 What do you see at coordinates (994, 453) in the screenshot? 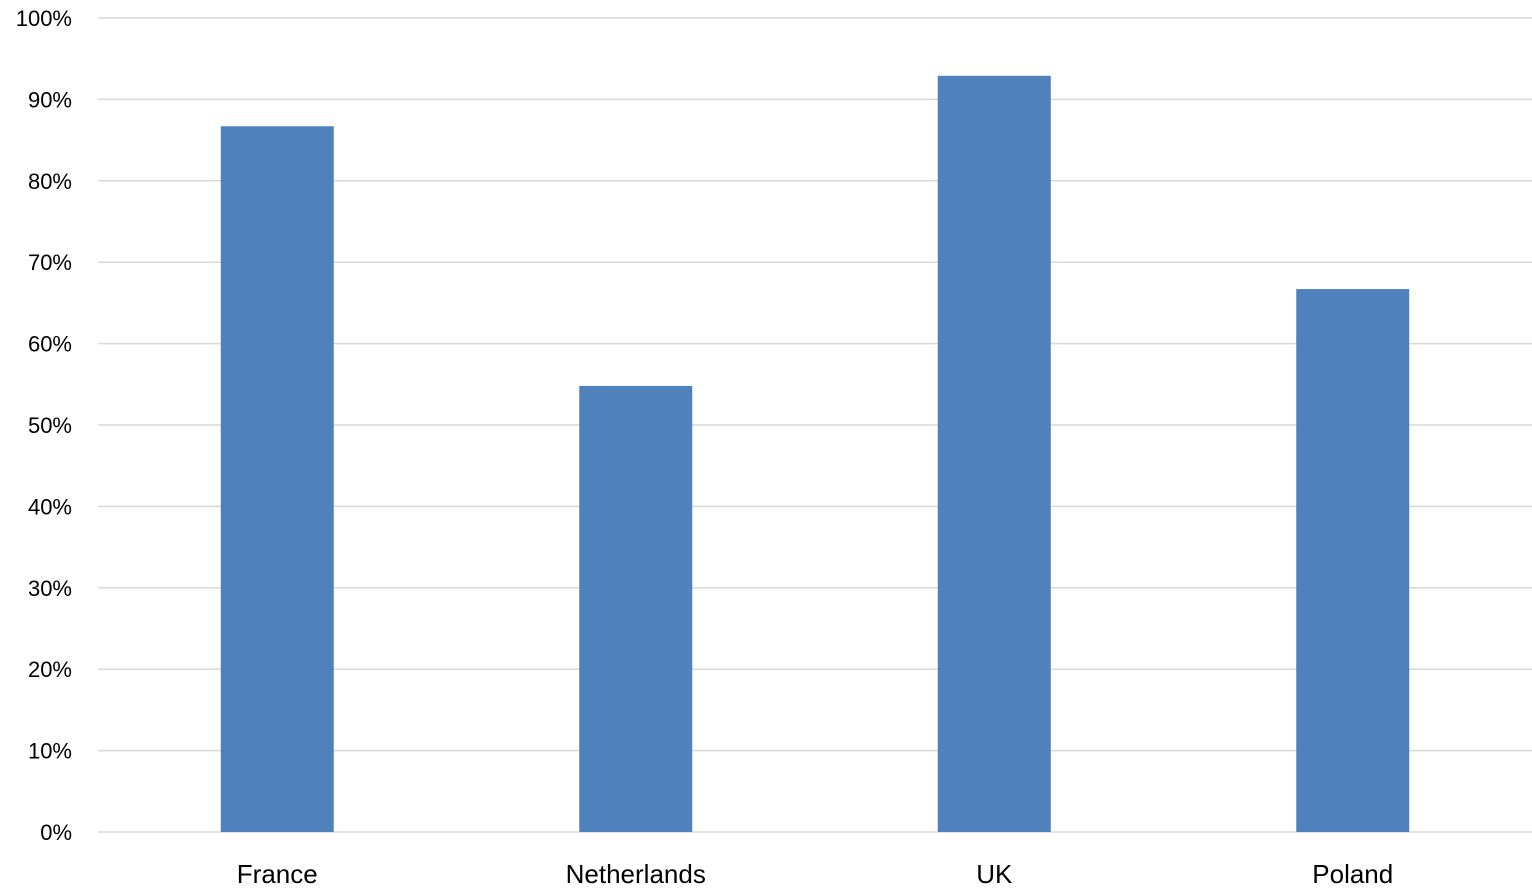
I see `bar-uk` at bounding box center [994, 453].